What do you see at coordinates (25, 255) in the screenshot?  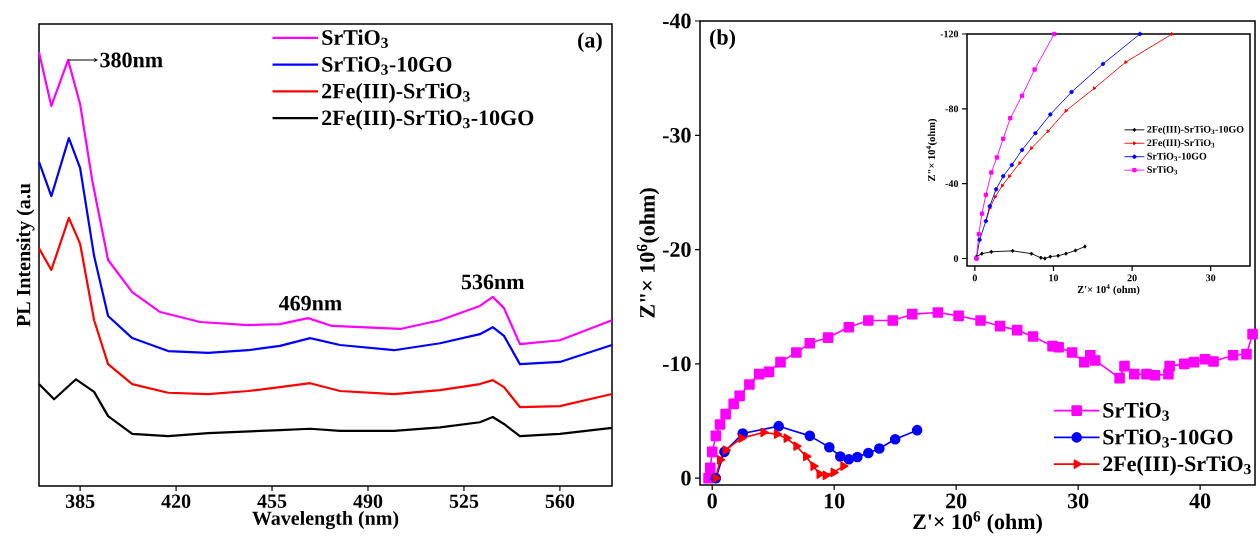 I see `y-axis-title: PL Intensity (a.u` at bounding box center [25, 255].